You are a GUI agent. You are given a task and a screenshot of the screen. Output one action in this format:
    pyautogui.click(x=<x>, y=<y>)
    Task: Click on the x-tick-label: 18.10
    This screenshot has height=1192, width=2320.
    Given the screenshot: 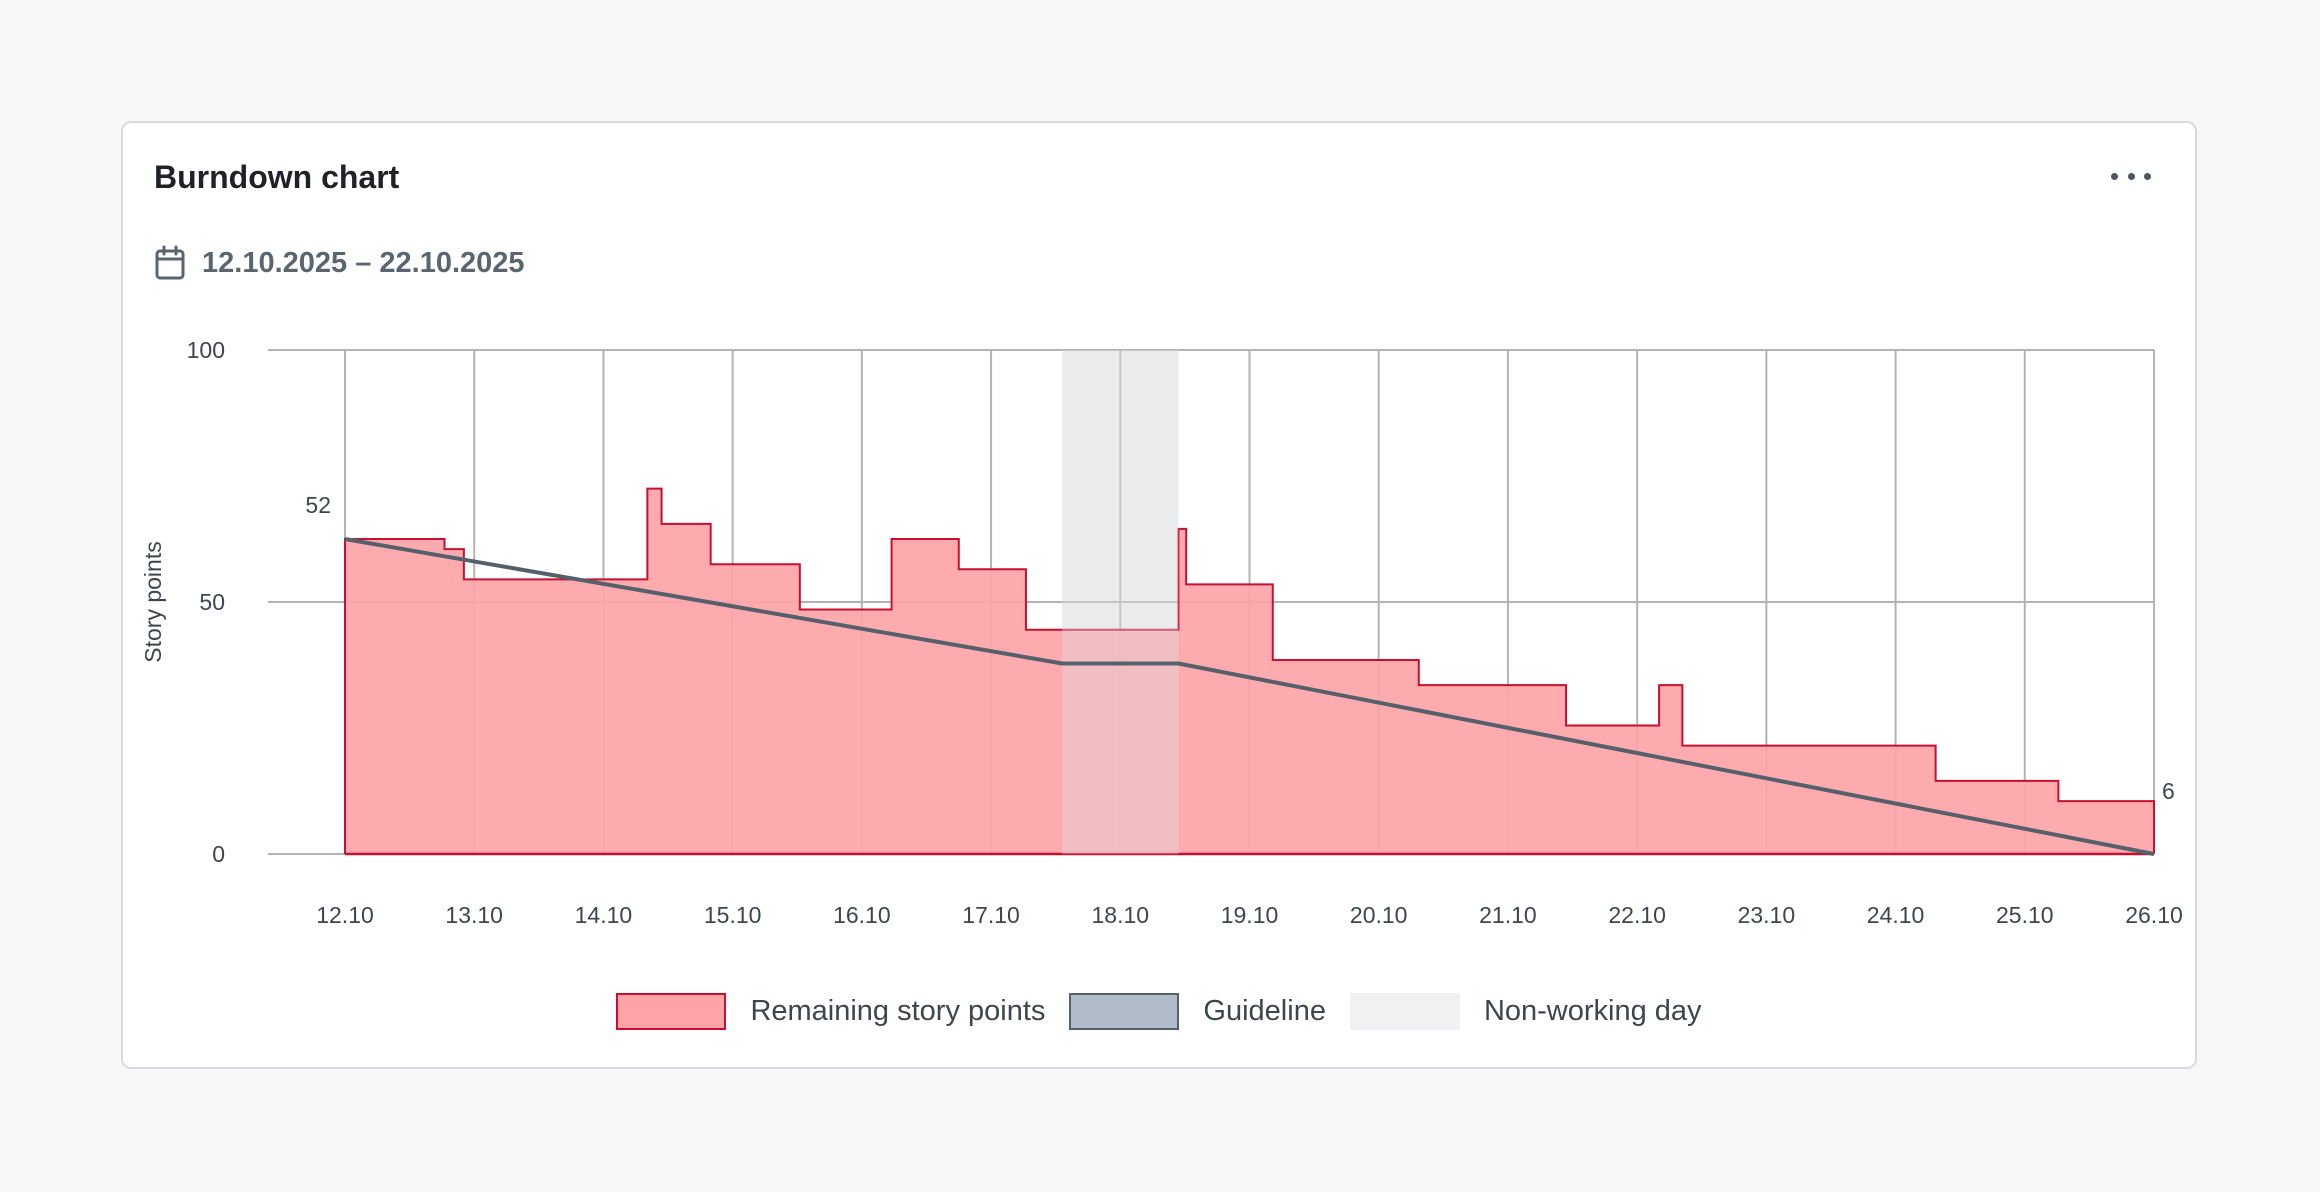 What is the action you would take?
    pyautogui.click(x=1121, y=915)
    